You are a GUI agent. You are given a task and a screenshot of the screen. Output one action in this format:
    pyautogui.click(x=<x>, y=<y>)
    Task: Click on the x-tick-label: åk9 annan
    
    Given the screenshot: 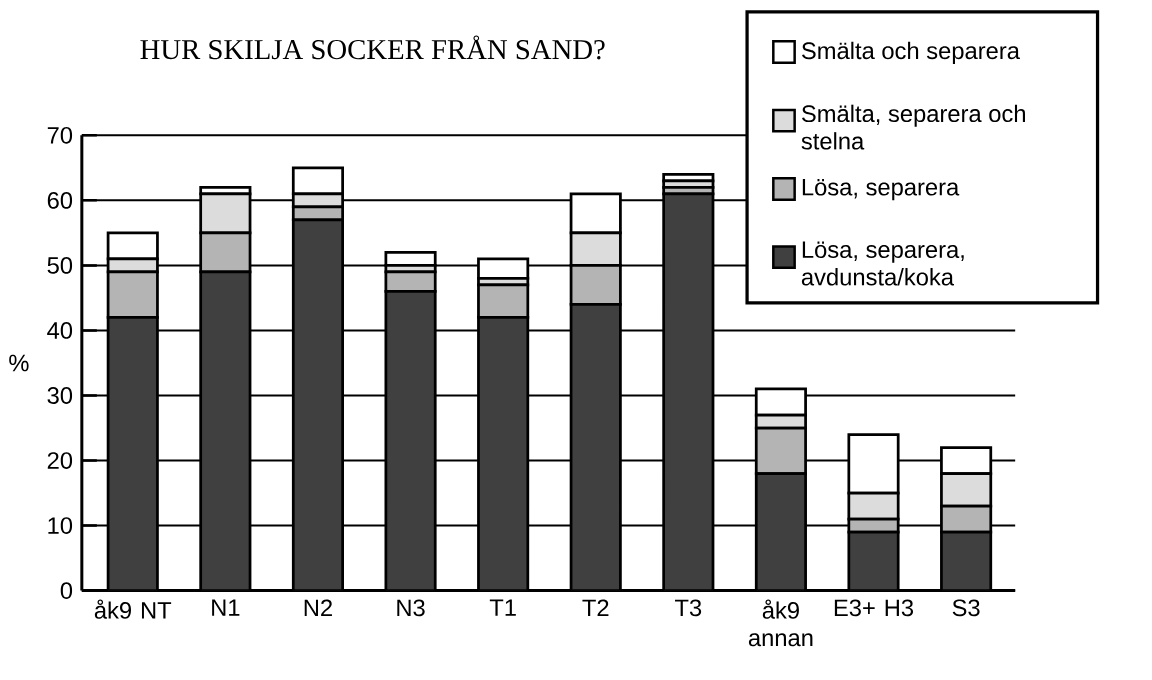 What is the action you would take?
    pyautogui.click(x=780, y=623)
    